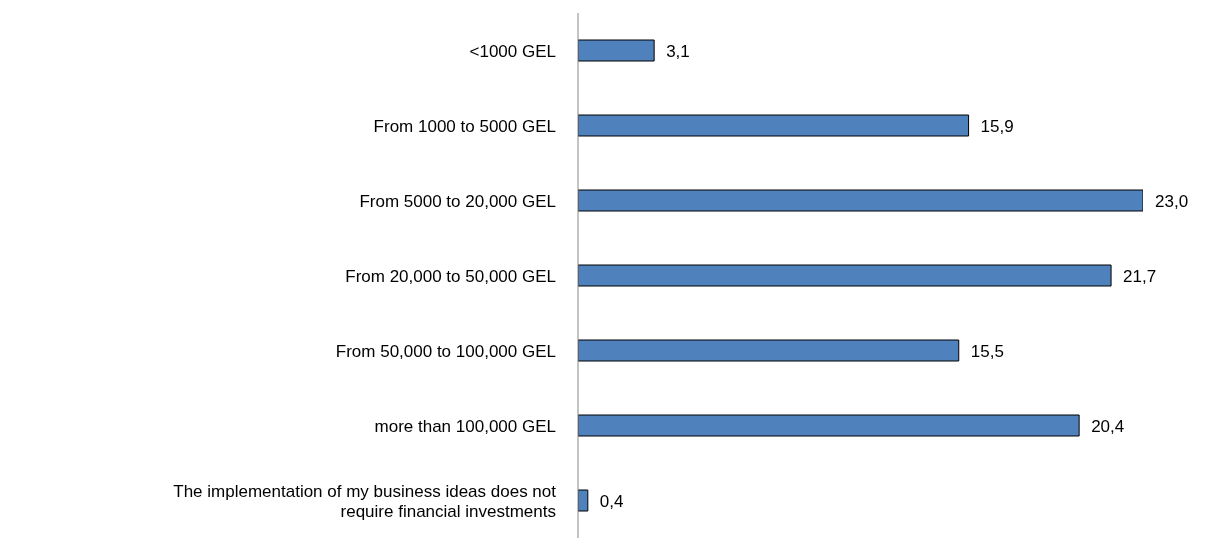 This screenshot has width=1211, height=549. Describe the element at coordinates (465, 425) in the screenshot. I see `y-tick-label: more than 100,000 GEL` at that location.